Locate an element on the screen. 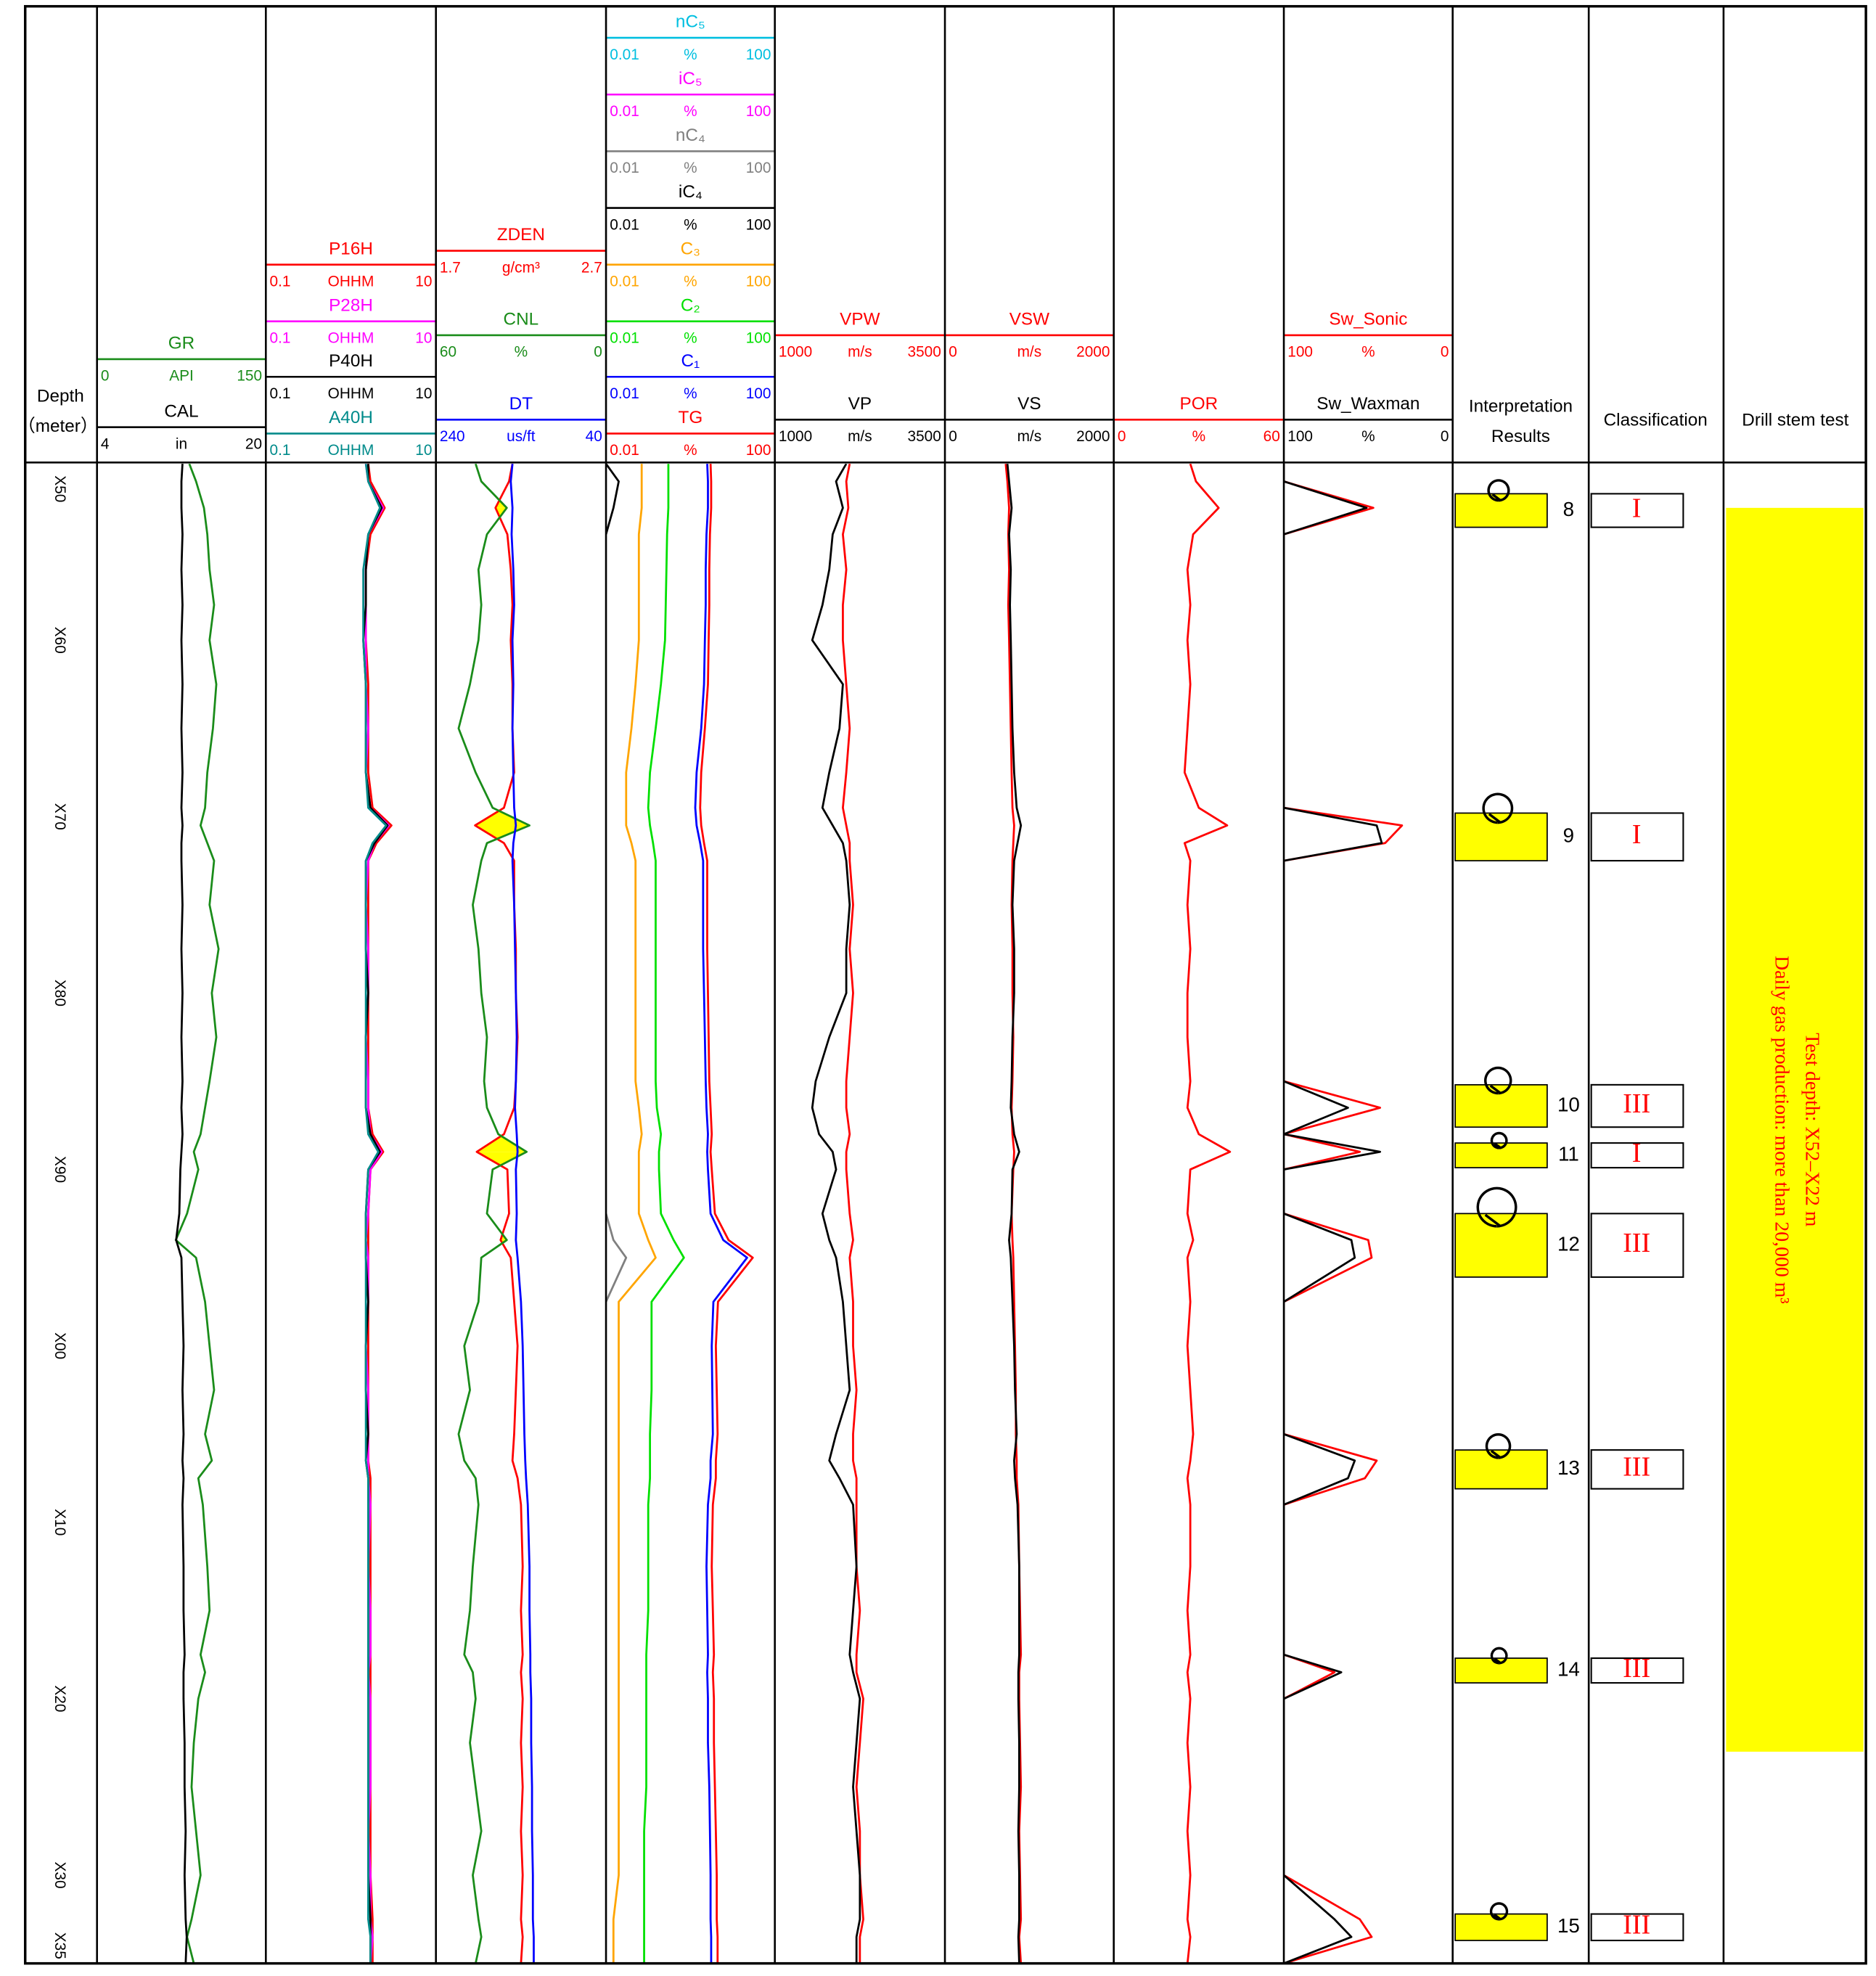  dst-title: Drill stem test is located at coordinates (1795, 420).